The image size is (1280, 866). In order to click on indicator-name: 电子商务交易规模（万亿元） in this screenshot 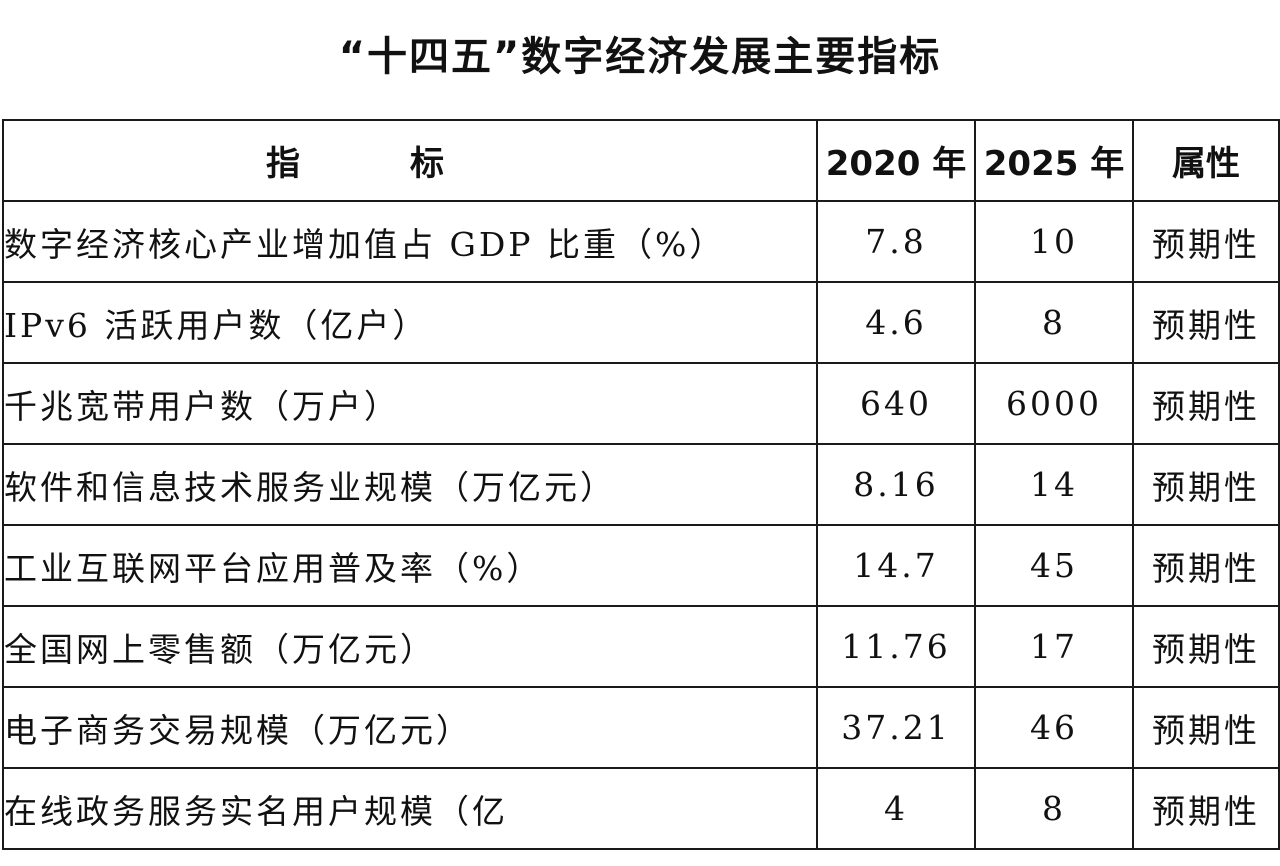, I will do `click(410, 727)`.